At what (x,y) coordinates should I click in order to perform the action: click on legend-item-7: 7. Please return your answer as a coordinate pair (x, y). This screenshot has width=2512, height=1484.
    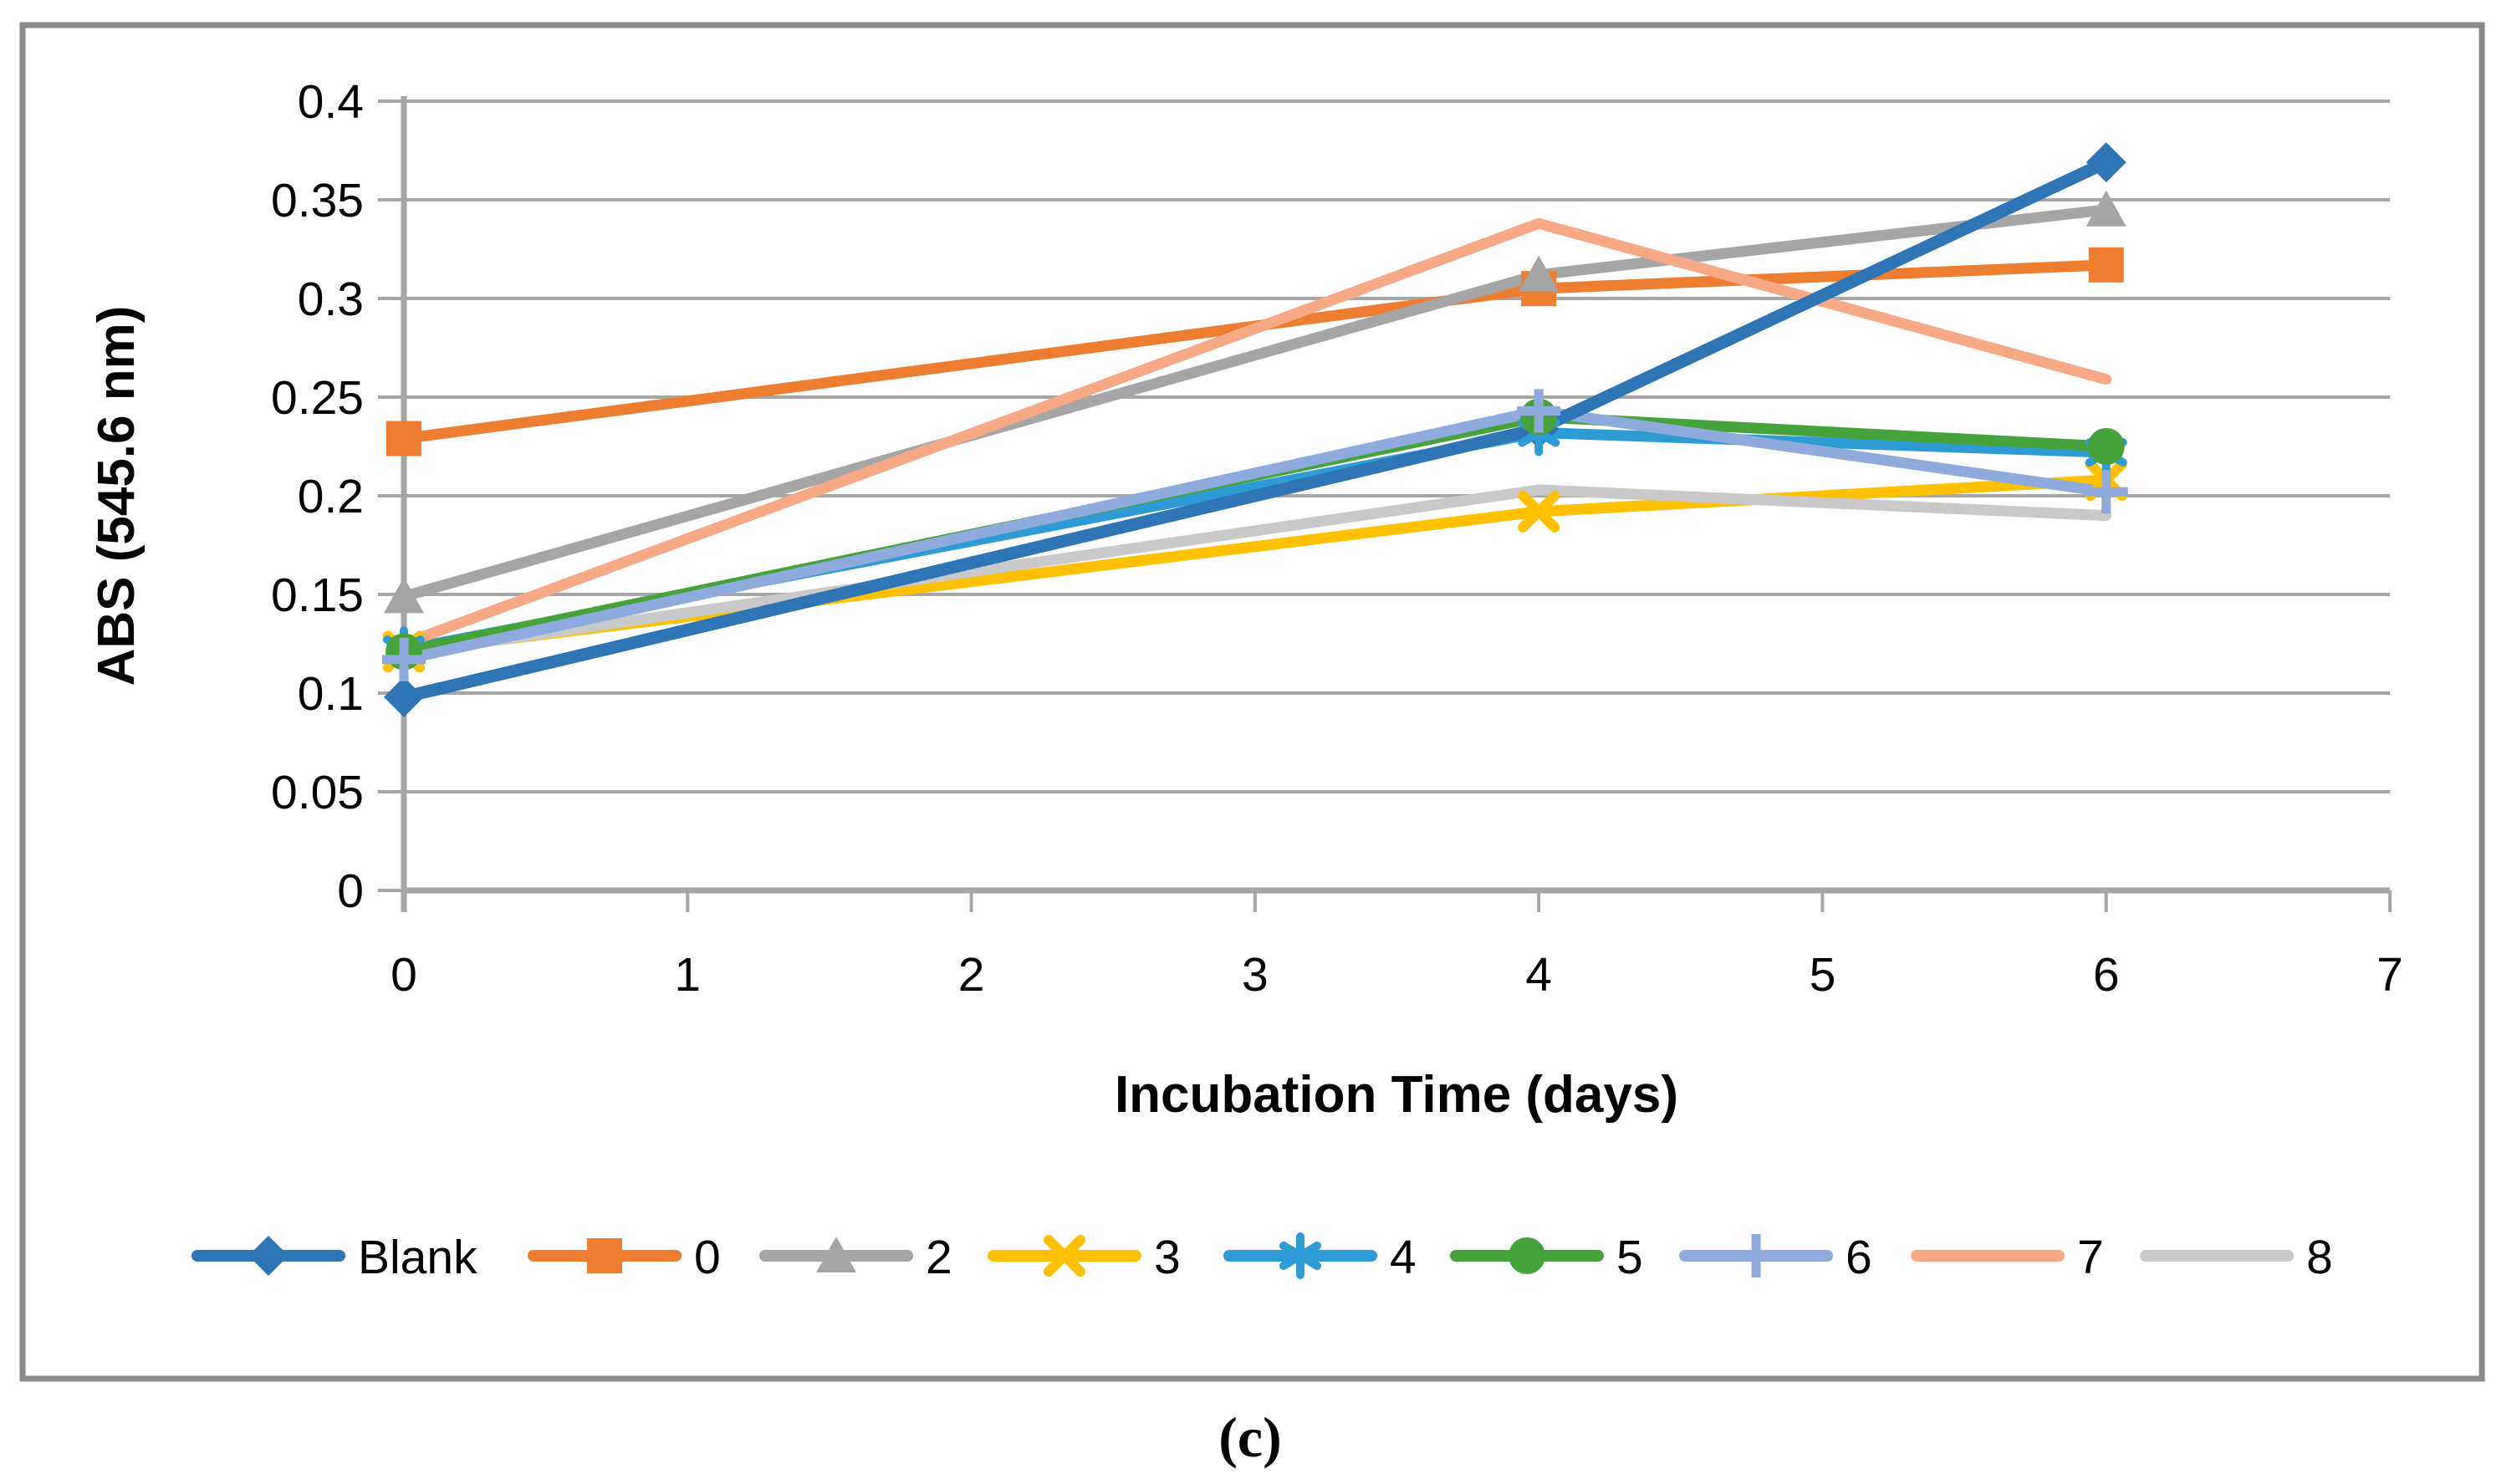
    Looking at the image, I should click on (2007, 1257).